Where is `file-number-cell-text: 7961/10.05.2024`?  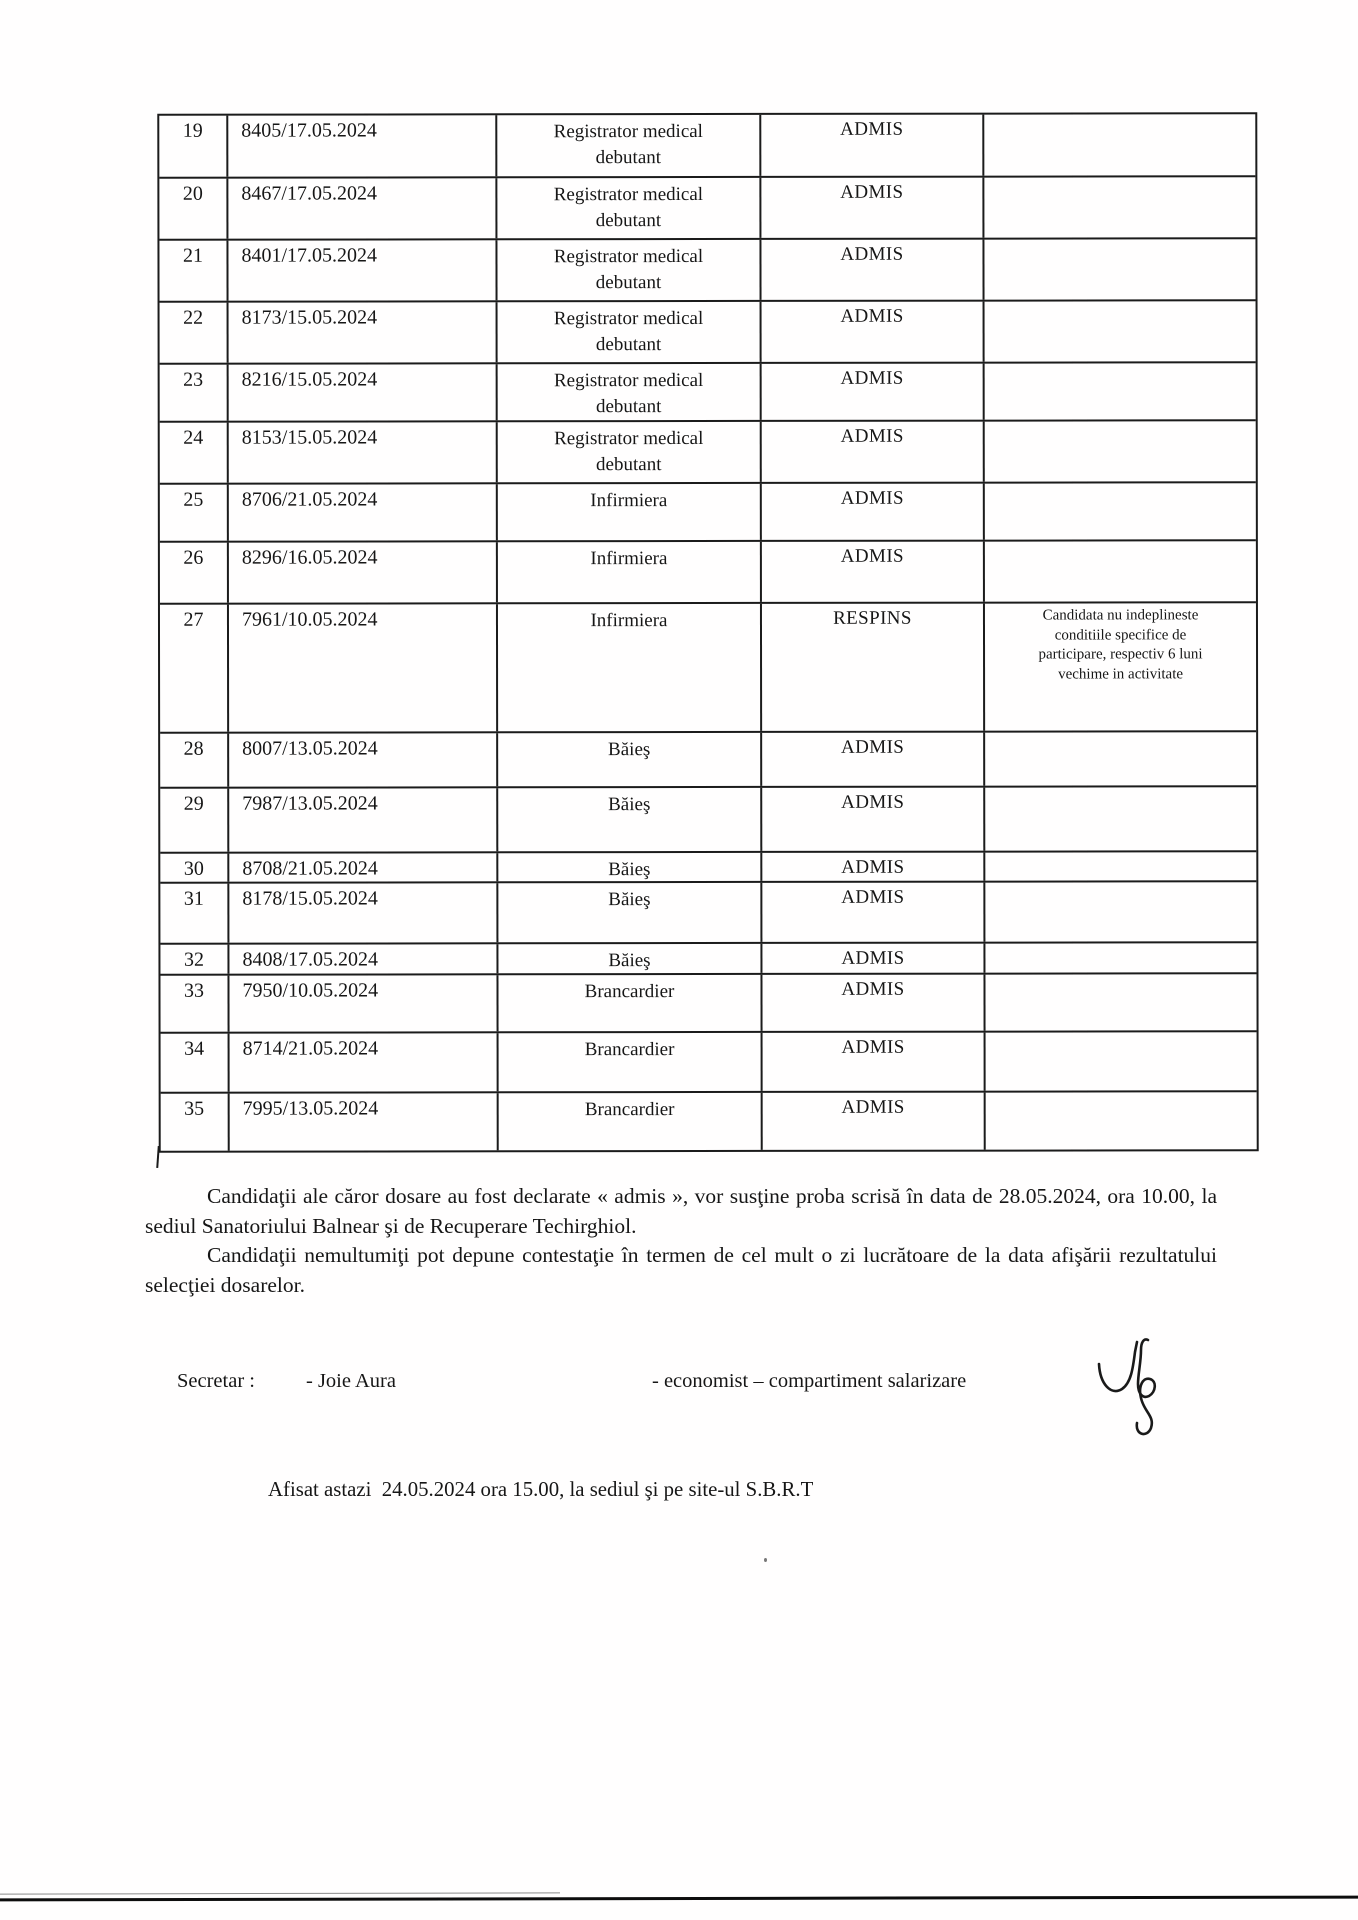 file-number-cell-text: 7961/10.05.2024 is located at coordinates (309, 619).